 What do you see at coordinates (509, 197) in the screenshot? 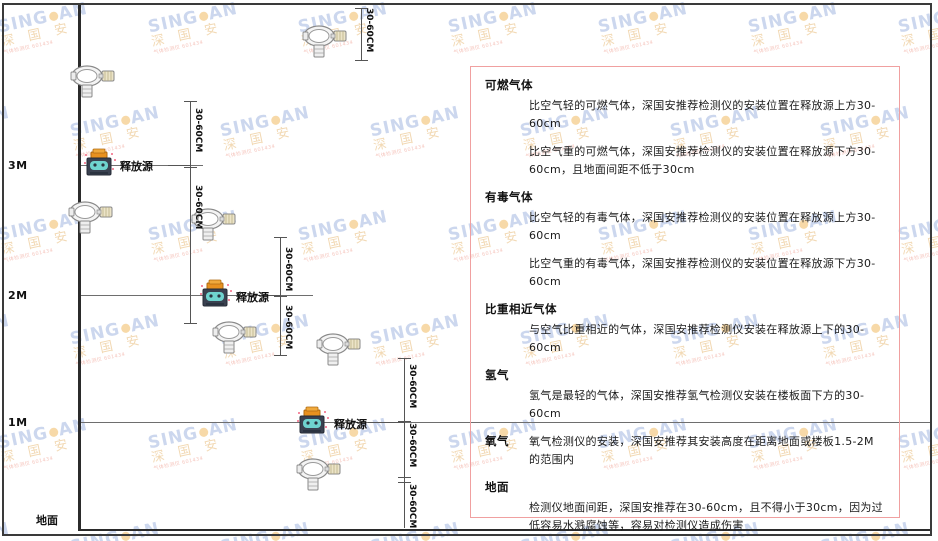
I see `section-heading: 有毒气体` at bounding box center [509, 197].